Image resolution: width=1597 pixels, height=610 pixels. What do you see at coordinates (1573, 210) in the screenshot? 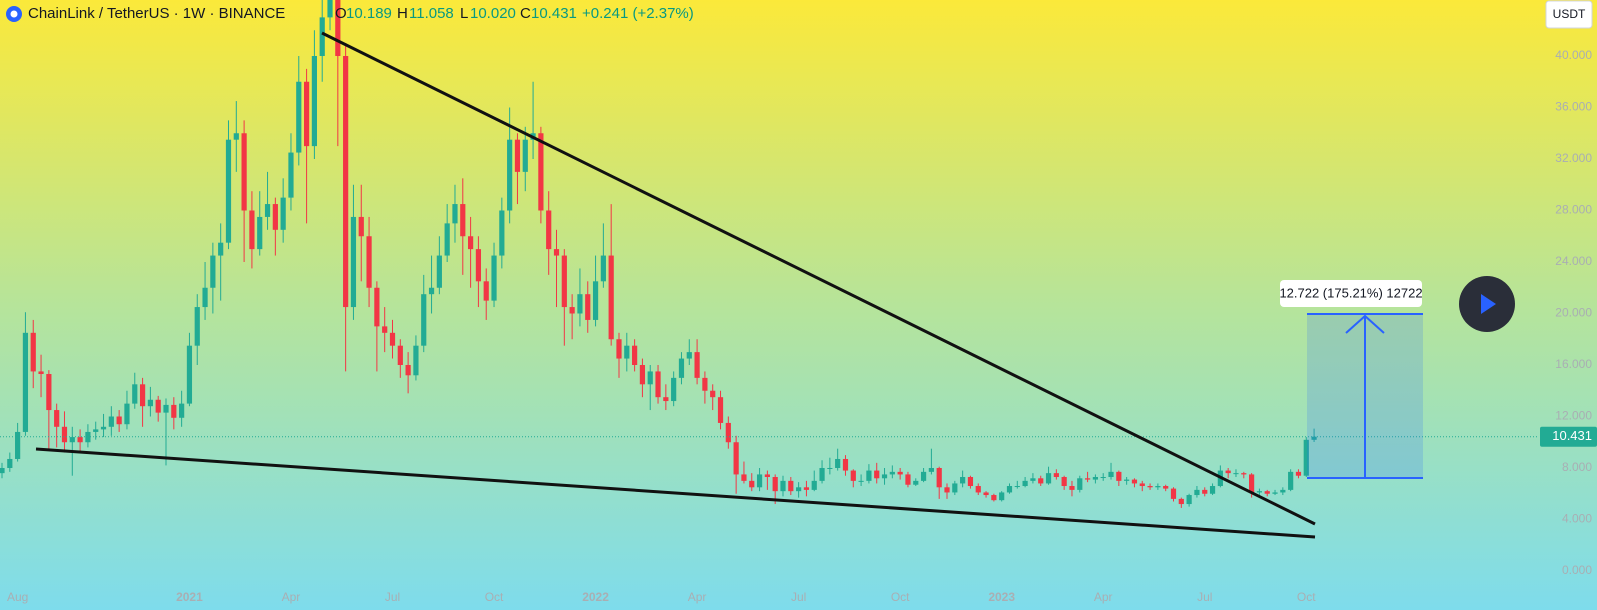
I see `y-tick-label: 28.000` at bounding box center [1573, 210].